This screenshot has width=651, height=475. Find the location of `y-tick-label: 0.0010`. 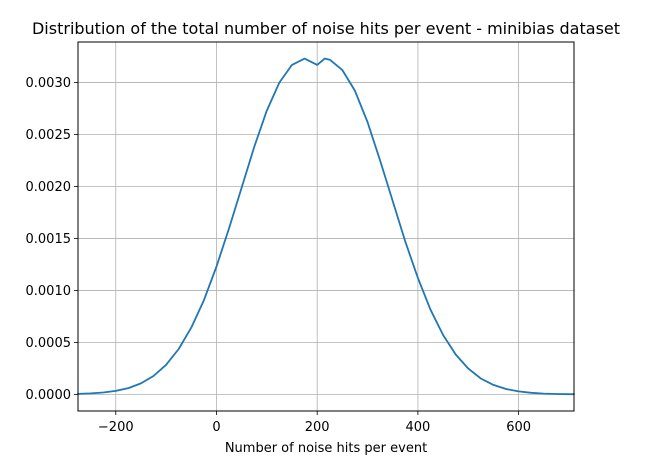

y-tick-label: 0.0010 is located at coordinates (49, 291).